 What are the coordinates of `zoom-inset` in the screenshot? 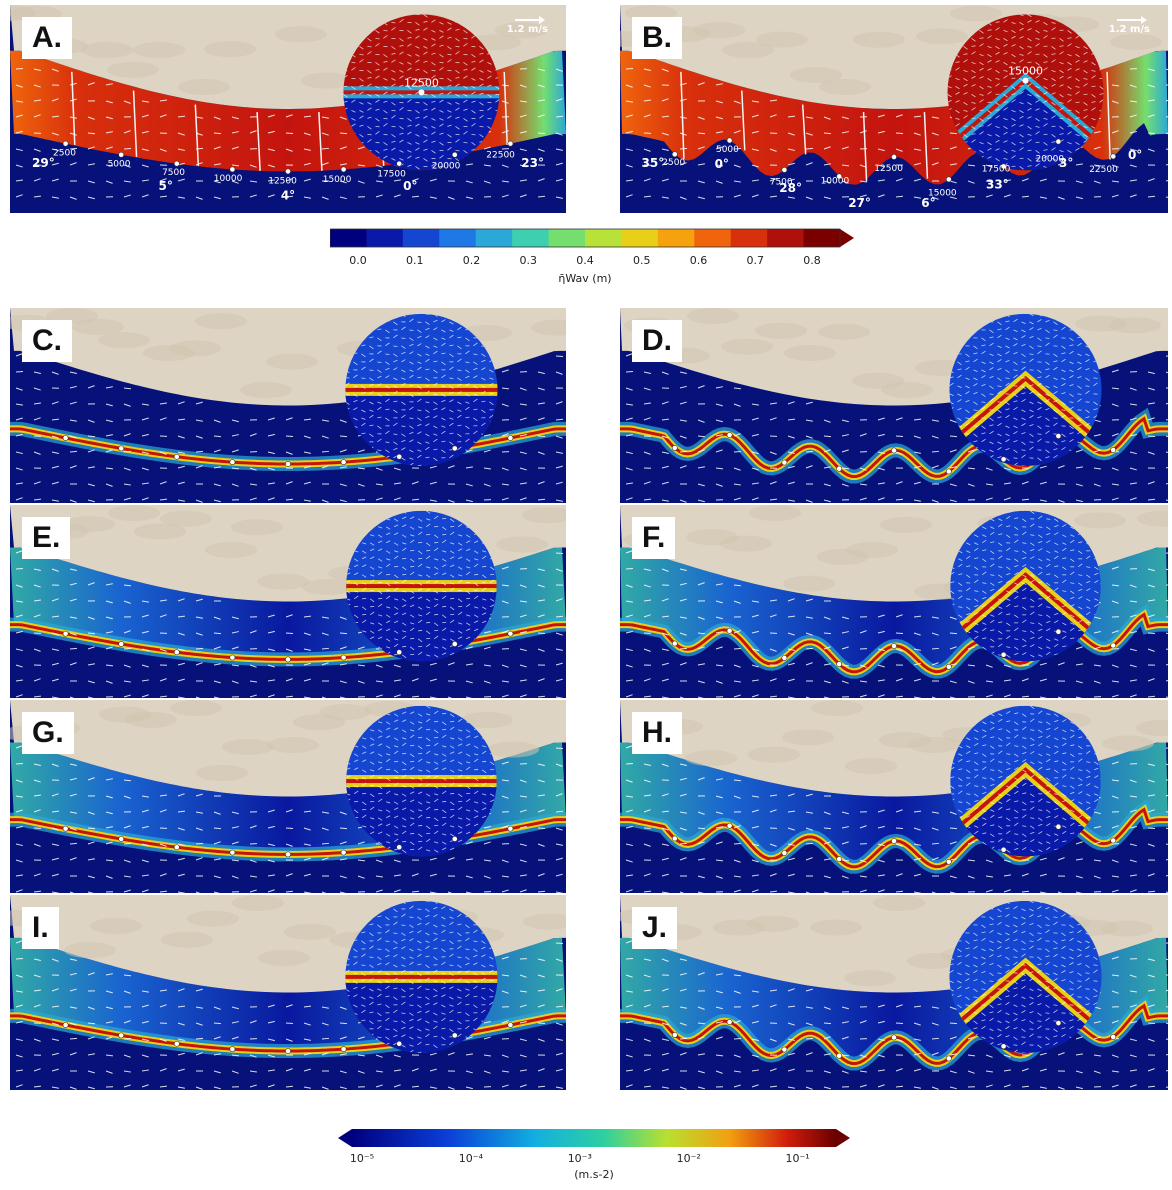 It's located at (1025, 781).